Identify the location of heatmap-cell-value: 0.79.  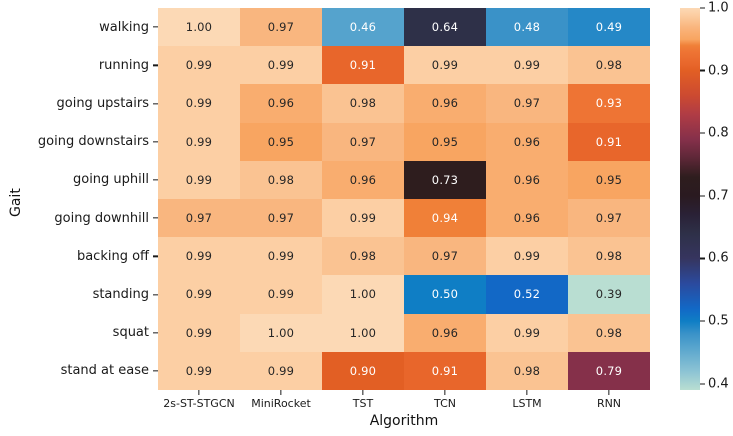
(609, 370).